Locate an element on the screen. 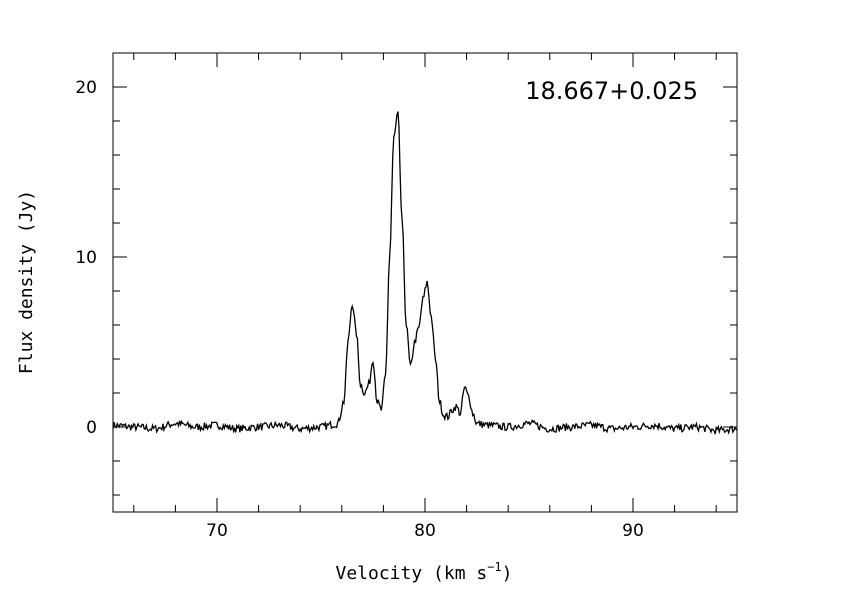  x-tick-label: 70 is located at coordinates (217, 531).